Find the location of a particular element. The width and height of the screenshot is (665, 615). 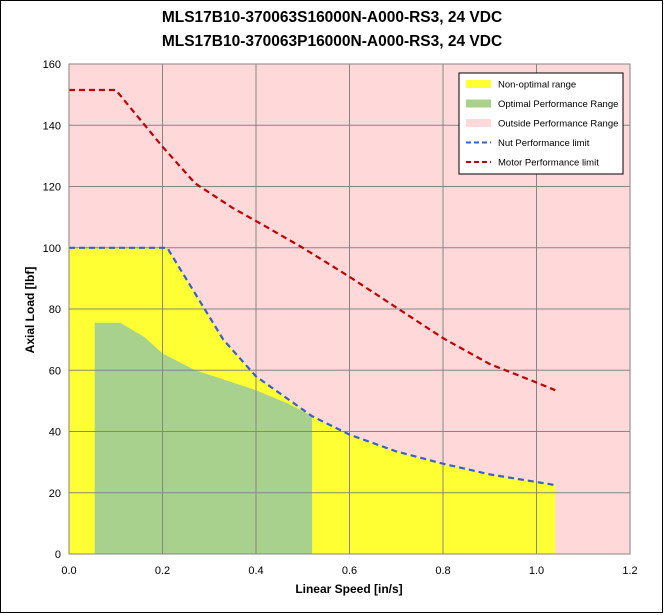

legend-label-optimal-performance-range: Optimal Performance Range is located at coordinates (558, 104).